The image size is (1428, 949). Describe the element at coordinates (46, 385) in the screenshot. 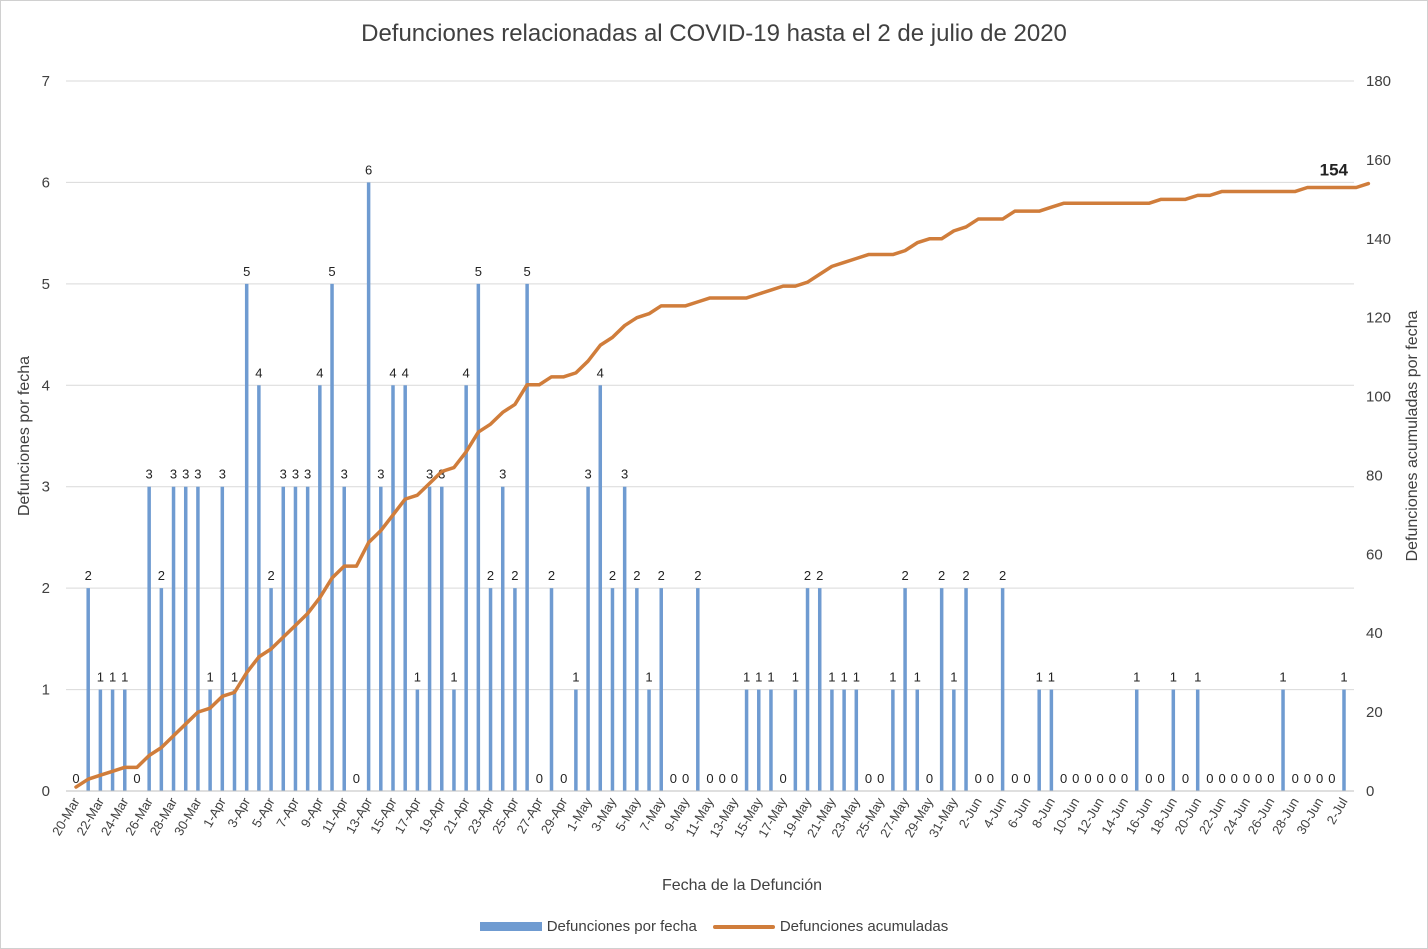

I see `y-tick-label: 4` at that location.